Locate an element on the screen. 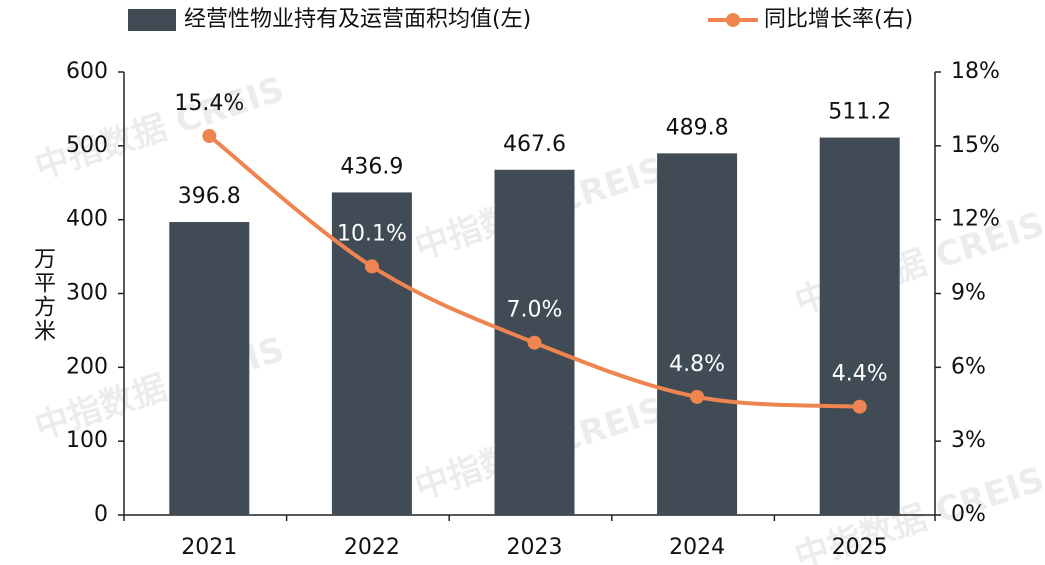 The height and width of the screenshot is (565, 1045). y-tick-label: 600 is located at coordinates (87, 71).